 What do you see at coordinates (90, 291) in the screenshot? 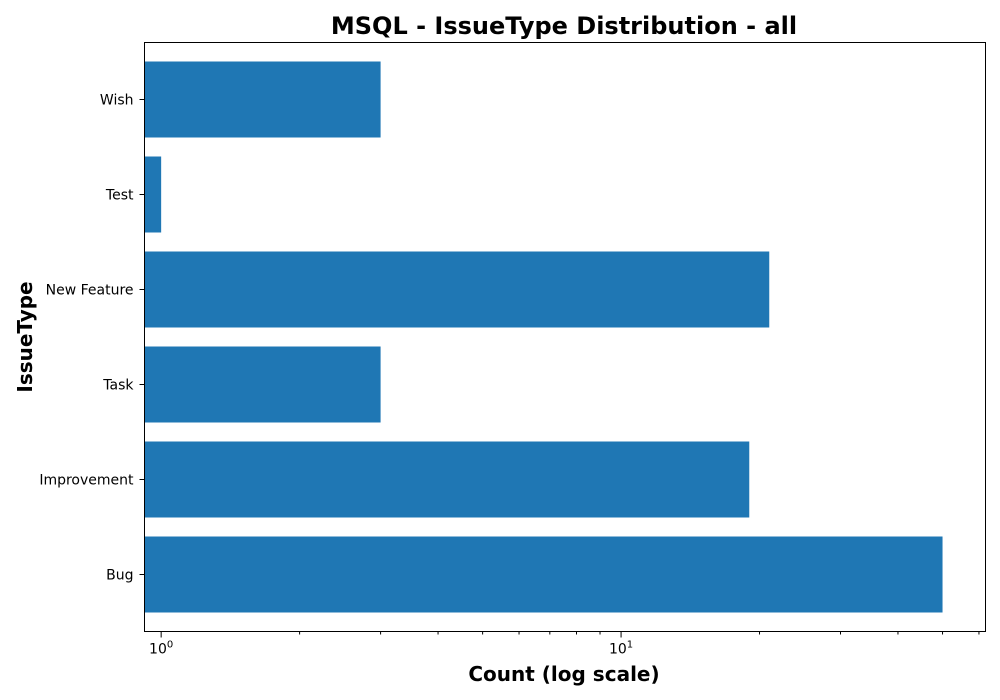
I see `y-tick-label: New Feature` at bounding box center [90, 291].